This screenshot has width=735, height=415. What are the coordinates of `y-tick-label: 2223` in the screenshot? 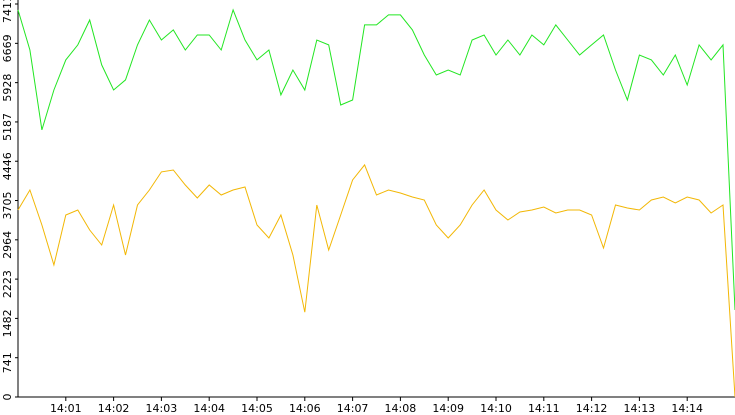 It's located at (7, 284).